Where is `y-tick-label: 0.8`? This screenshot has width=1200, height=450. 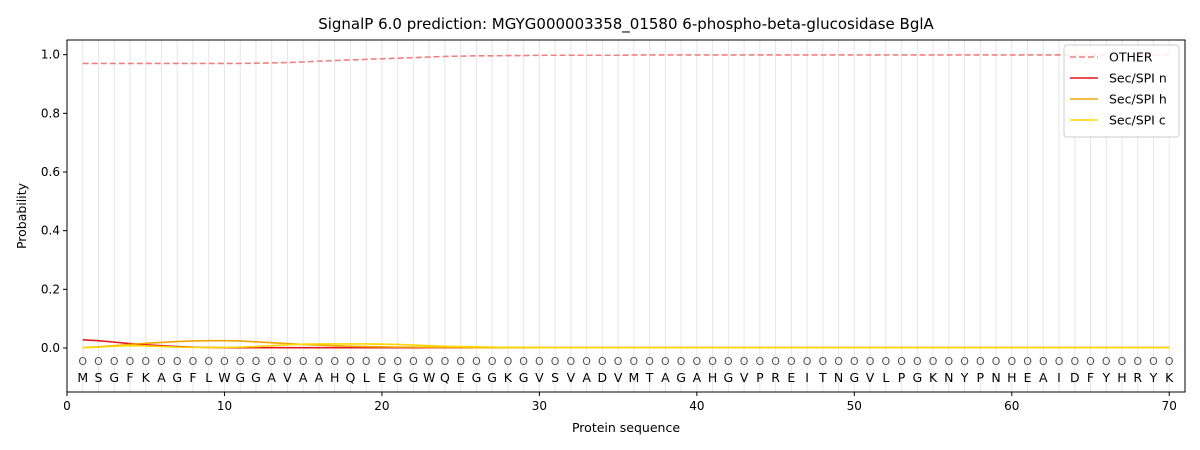
y-tick-label: 0.8 is located at coordinates (50, 113).